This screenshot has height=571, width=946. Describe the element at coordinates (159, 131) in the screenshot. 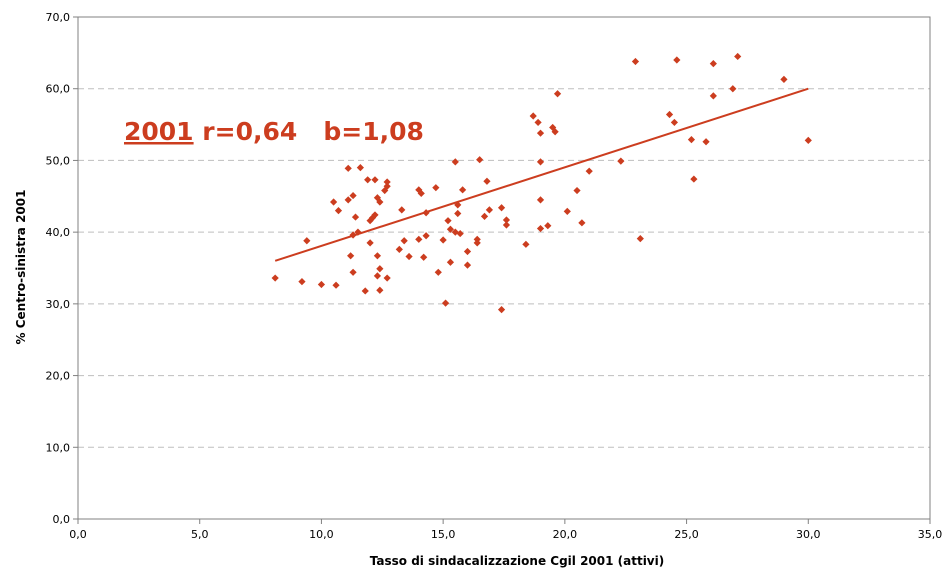

I see `annotation-year: 2001` at that location.